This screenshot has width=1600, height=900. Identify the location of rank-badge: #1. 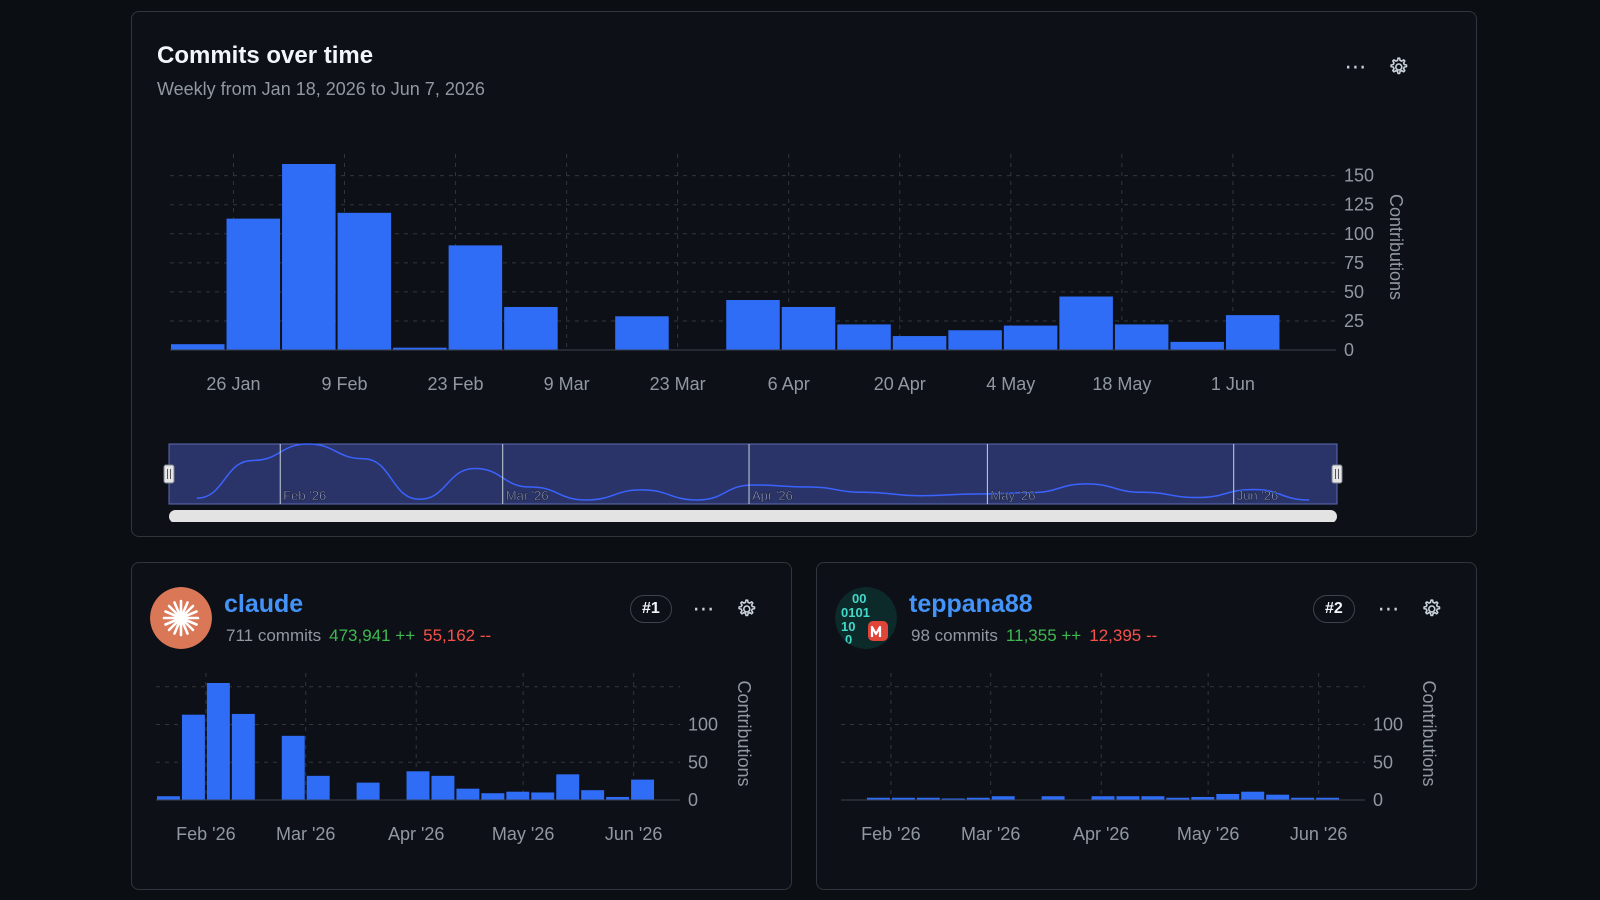
(651, 609).